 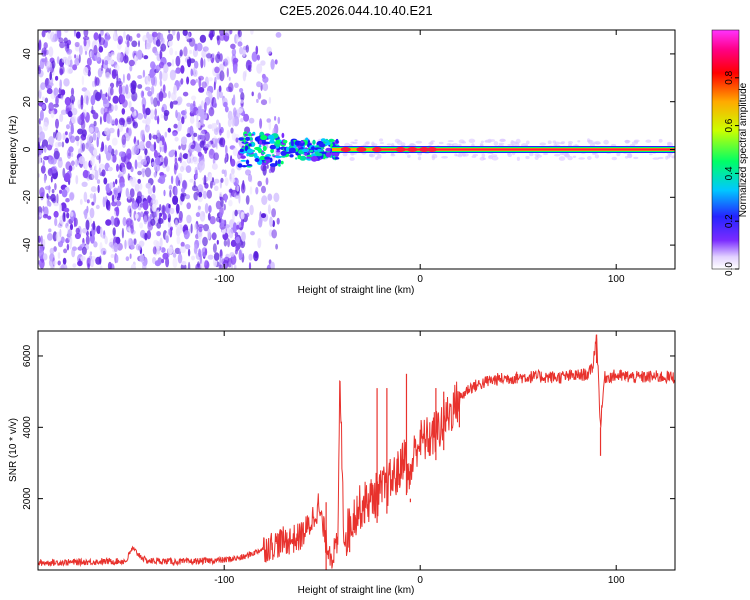 What do you see at coordinates (420, 580) in the screenshot?
I see `snr-x-tick-label: 0` at bounding box center [420, 580].